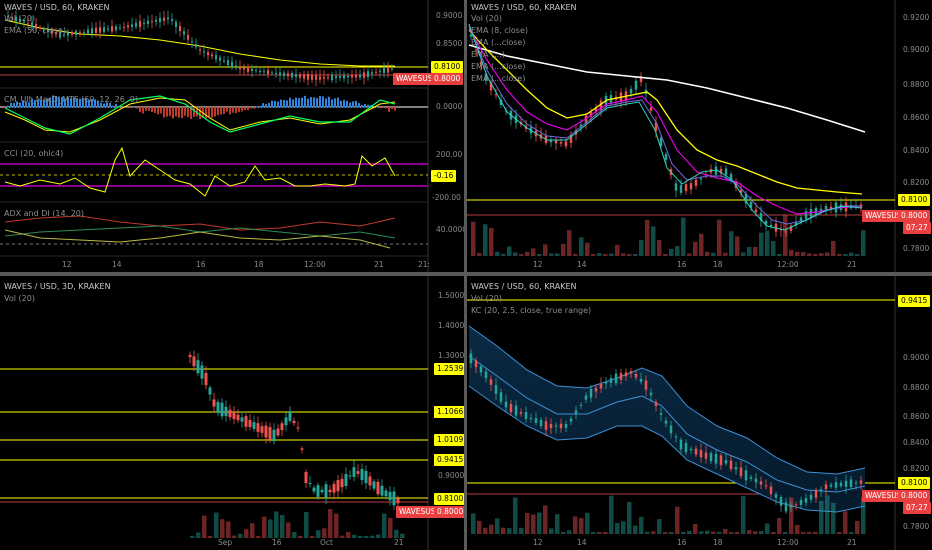 The height and width of the screenshot is (550, 932). Describe the element at coordinates (449, 412) in the screenshot. I see `price-level-badge: 1.1066` at that location.